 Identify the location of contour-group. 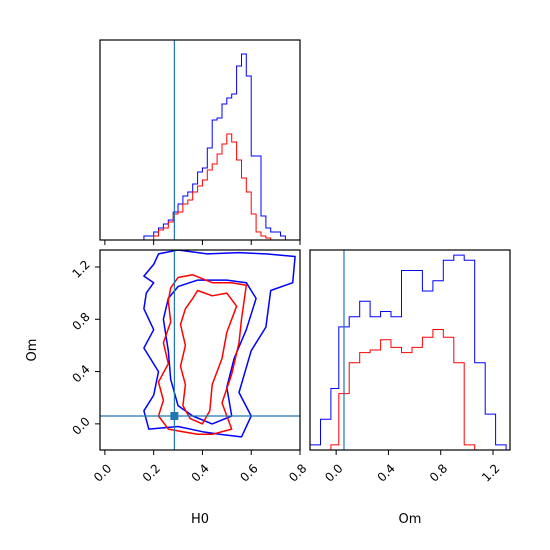
(219, 344).